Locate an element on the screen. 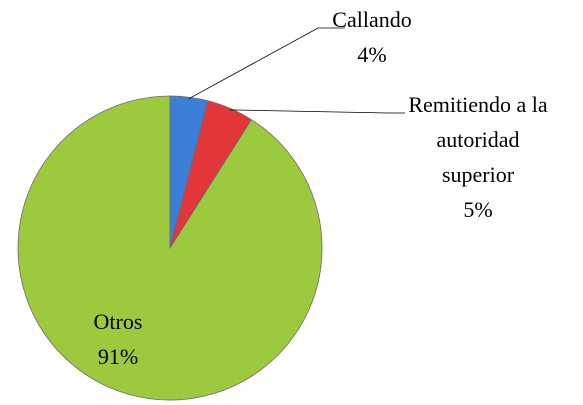  slice-label: Remitiendo a la autoridad superior is located at coordinates (478, 139).